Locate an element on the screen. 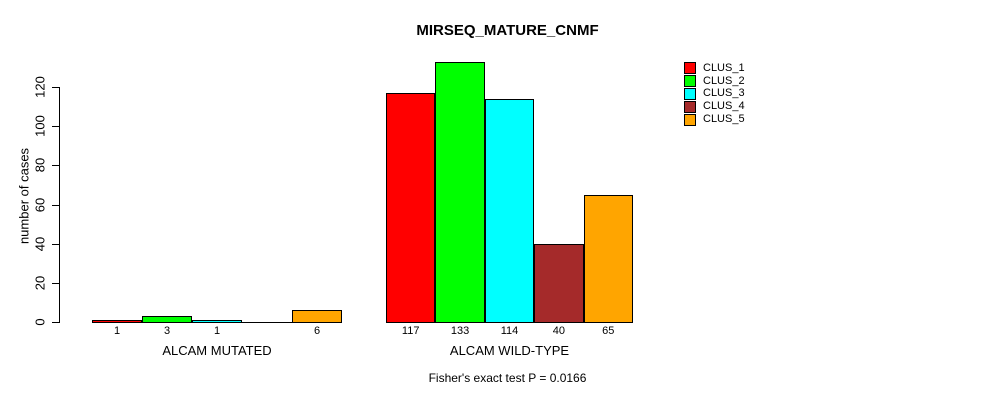 The width and height of the screenshot is (990, 400). y-tick-label: 100 is located at coordinates (40, 126).